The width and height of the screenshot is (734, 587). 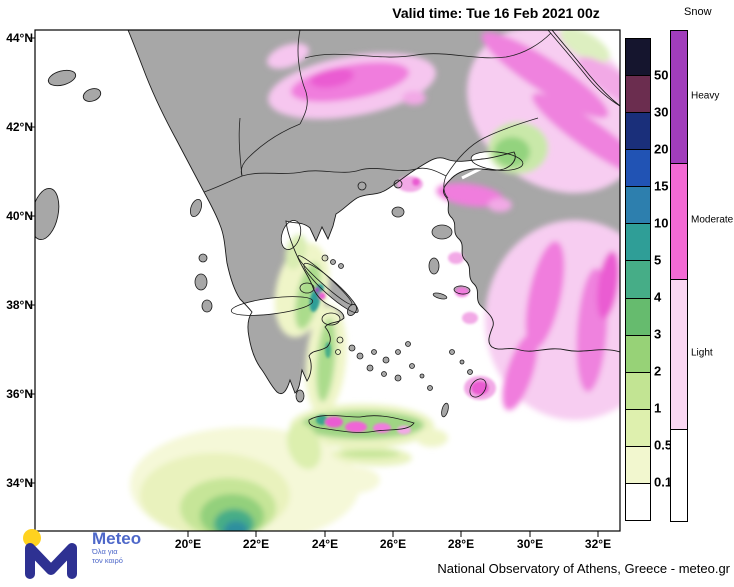 What do you see at coordinates (658, 334) in the screenshot?
I see `precip-tick-label: 3` at bounding box center [658, 334].